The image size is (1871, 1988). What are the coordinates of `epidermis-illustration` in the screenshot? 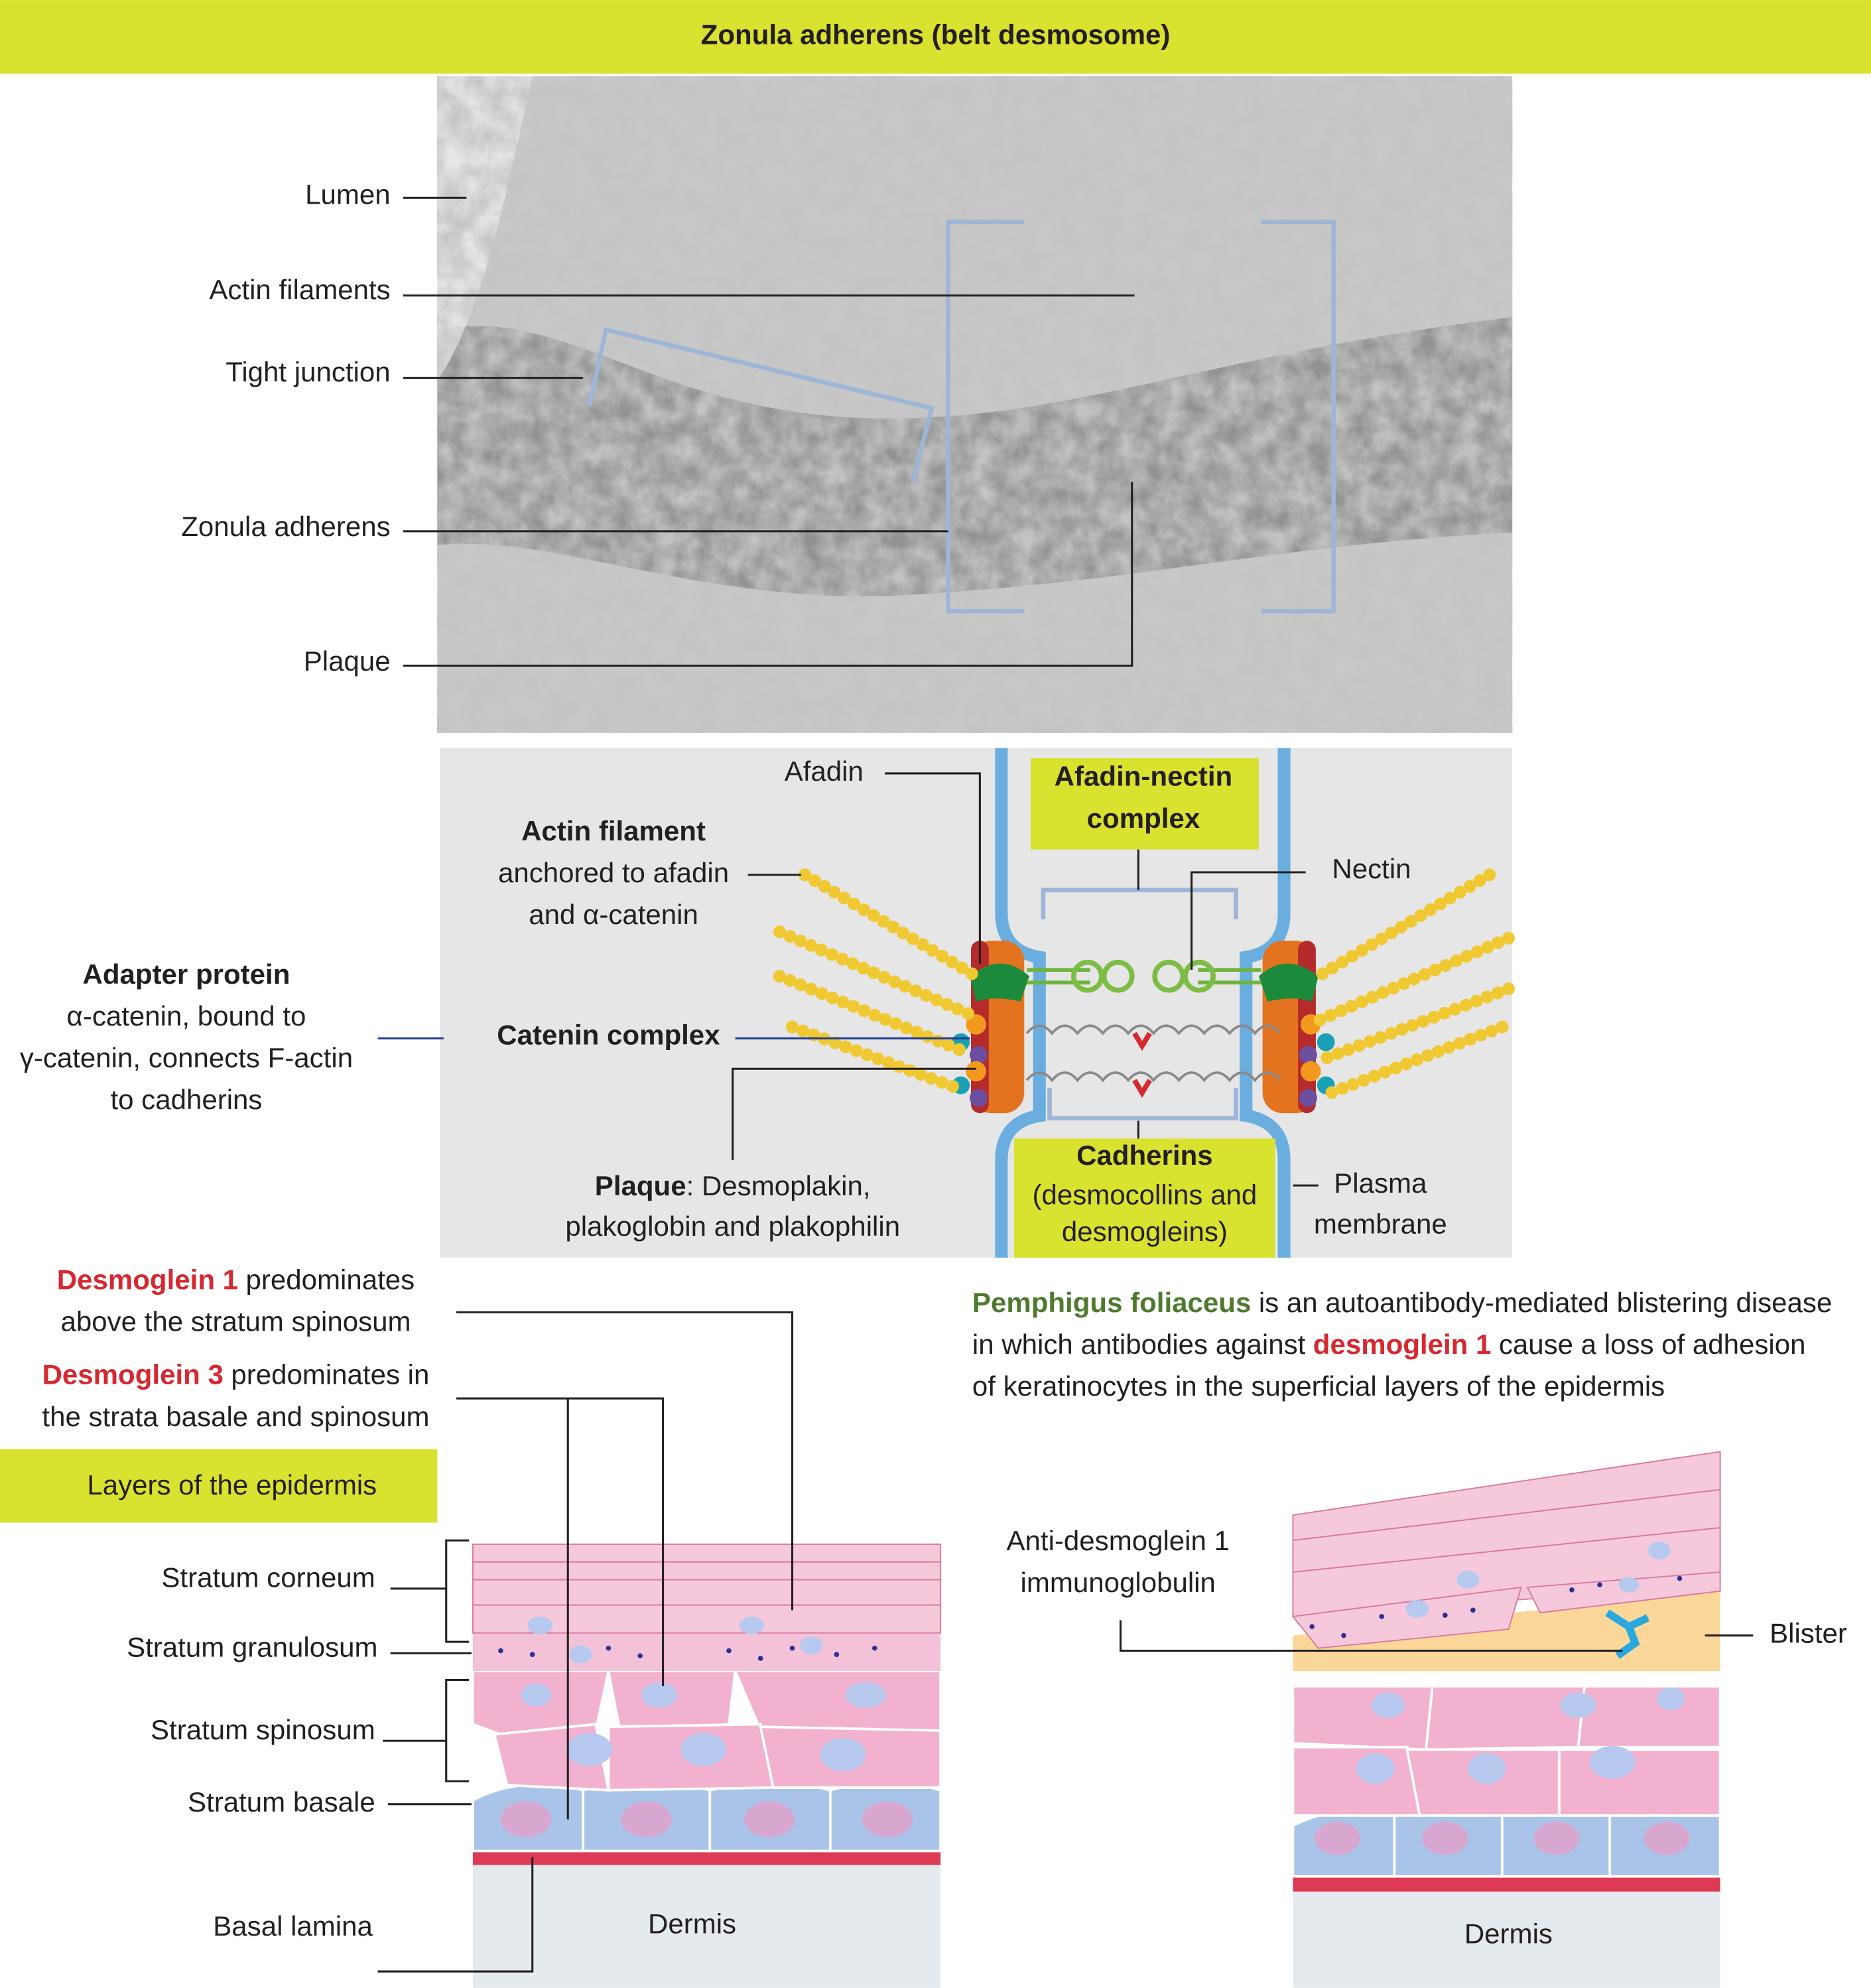 It's located at (706, 1766).